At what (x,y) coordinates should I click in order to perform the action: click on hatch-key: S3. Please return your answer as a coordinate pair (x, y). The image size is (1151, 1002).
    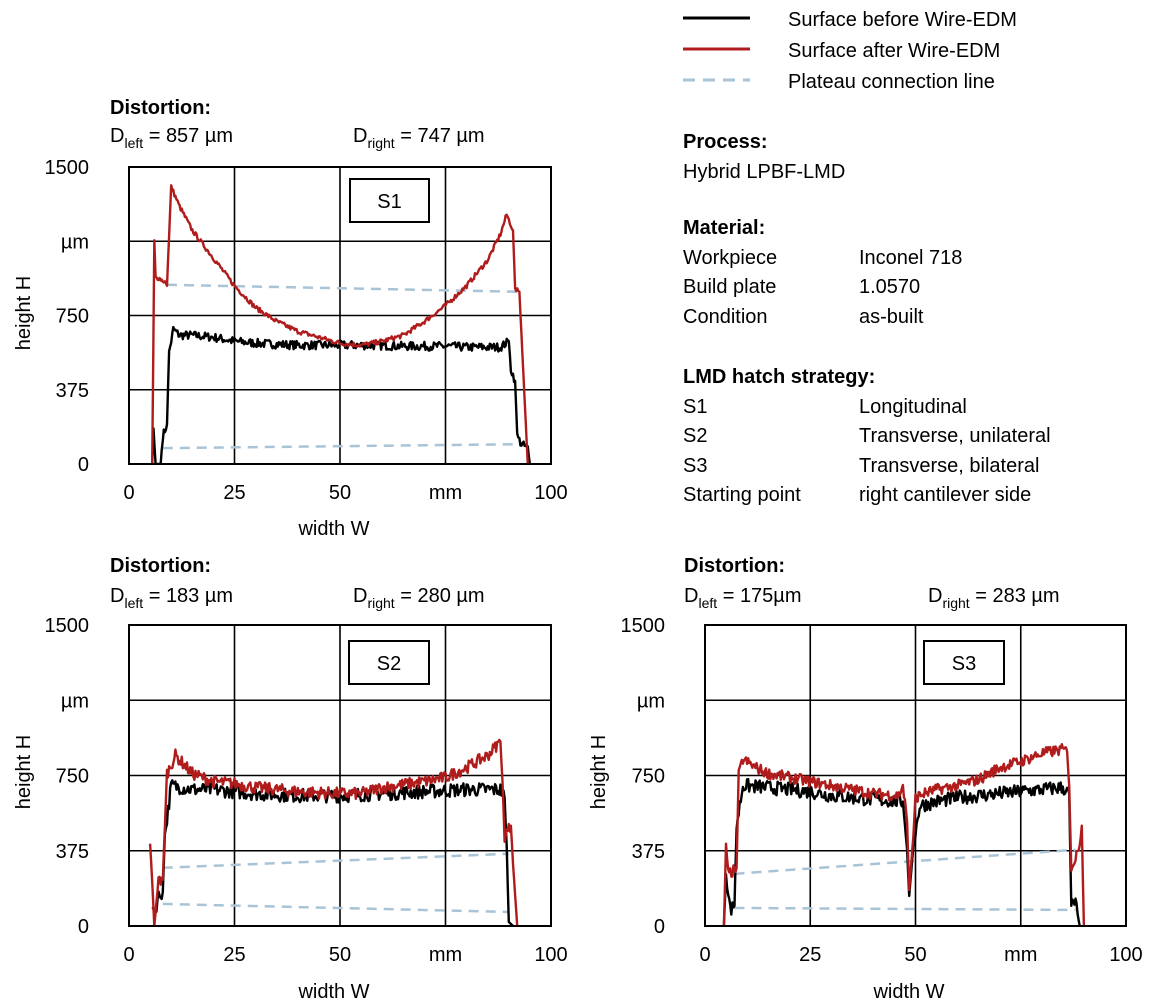
    Looking at the image, I should click on (695, 465).